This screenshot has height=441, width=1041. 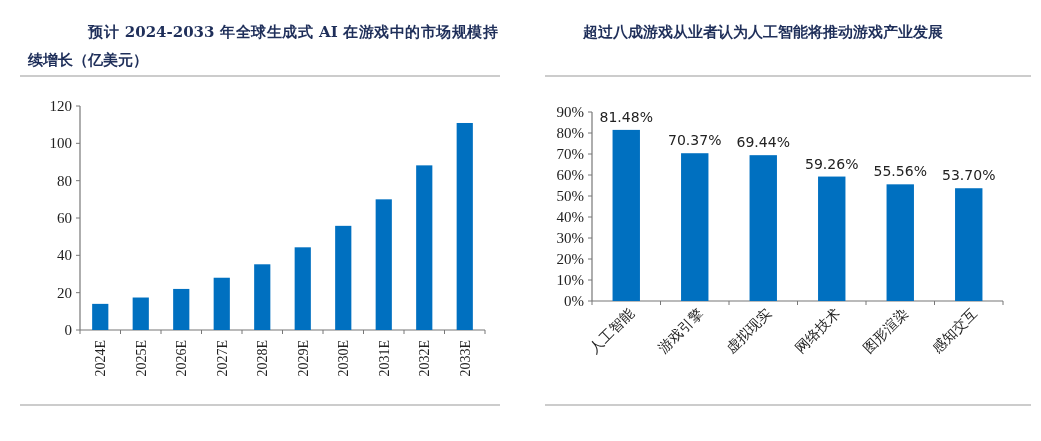 I want to click on x-tick-label: 游戏引擎, so click(x=680, y=330).